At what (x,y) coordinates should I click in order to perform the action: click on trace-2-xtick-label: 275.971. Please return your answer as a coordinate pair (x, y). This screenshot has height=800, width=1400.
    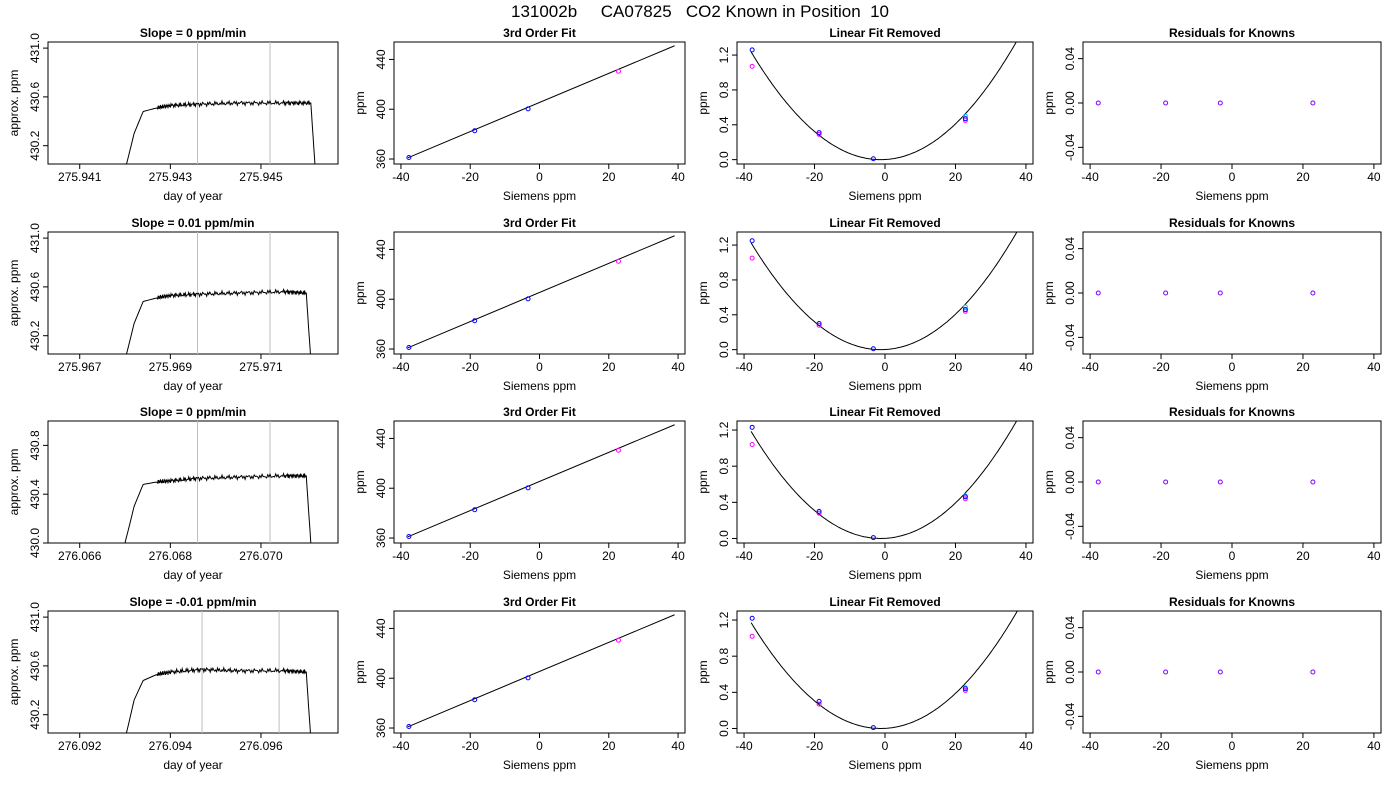
    Looking at the image, I should click on (261, 367).